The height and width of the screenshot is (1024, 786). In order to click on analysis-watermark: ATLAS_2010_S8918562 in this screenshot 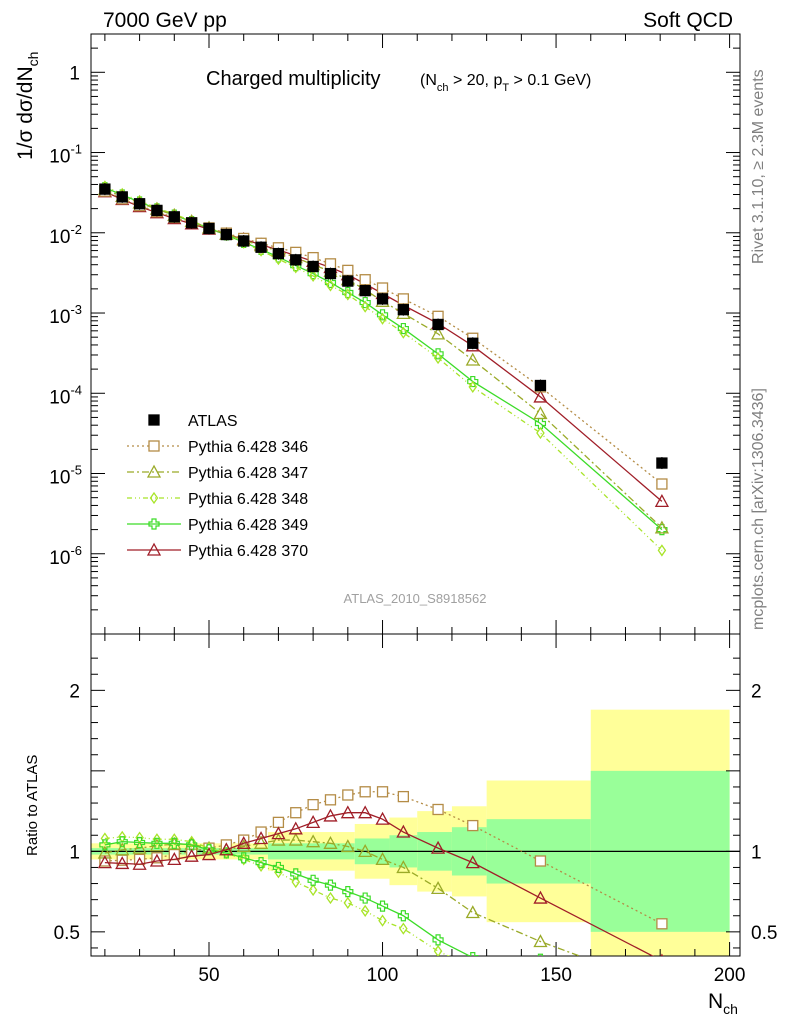, I will do `click(415, 598)`.